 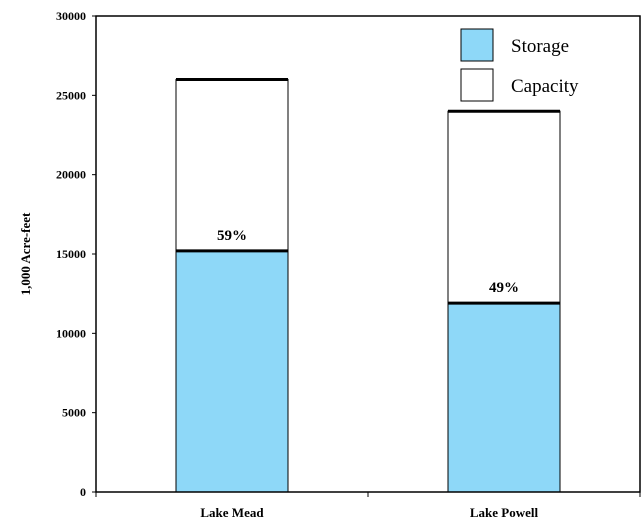 I want to click on y-axis-ticks: 0 5000 10000 15000 20000 25000 30000, so click(x=76, y=254).